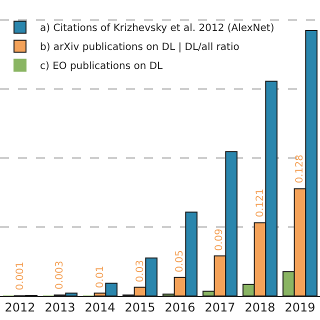  Describe the element at coordinates (102, 66) in the screenshot. I see `legend-label: c) EO publications on DL` at that location.